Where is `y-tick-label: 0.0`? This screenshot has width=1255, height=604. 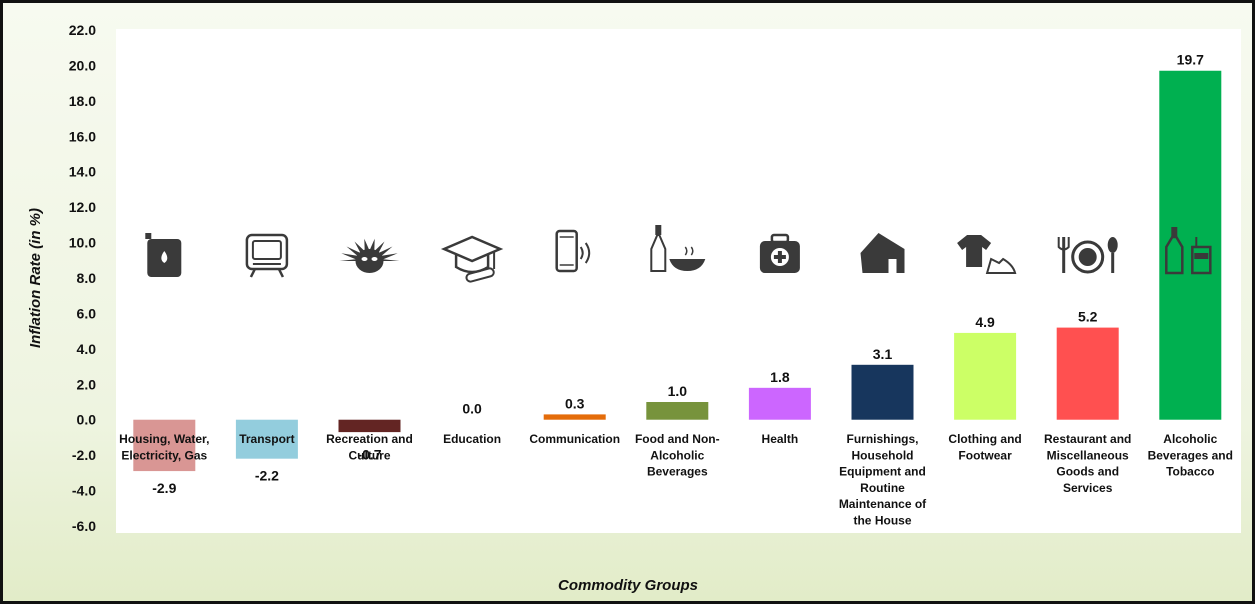 y-tick-label: 0.0 is located at coordinates (87, 420).